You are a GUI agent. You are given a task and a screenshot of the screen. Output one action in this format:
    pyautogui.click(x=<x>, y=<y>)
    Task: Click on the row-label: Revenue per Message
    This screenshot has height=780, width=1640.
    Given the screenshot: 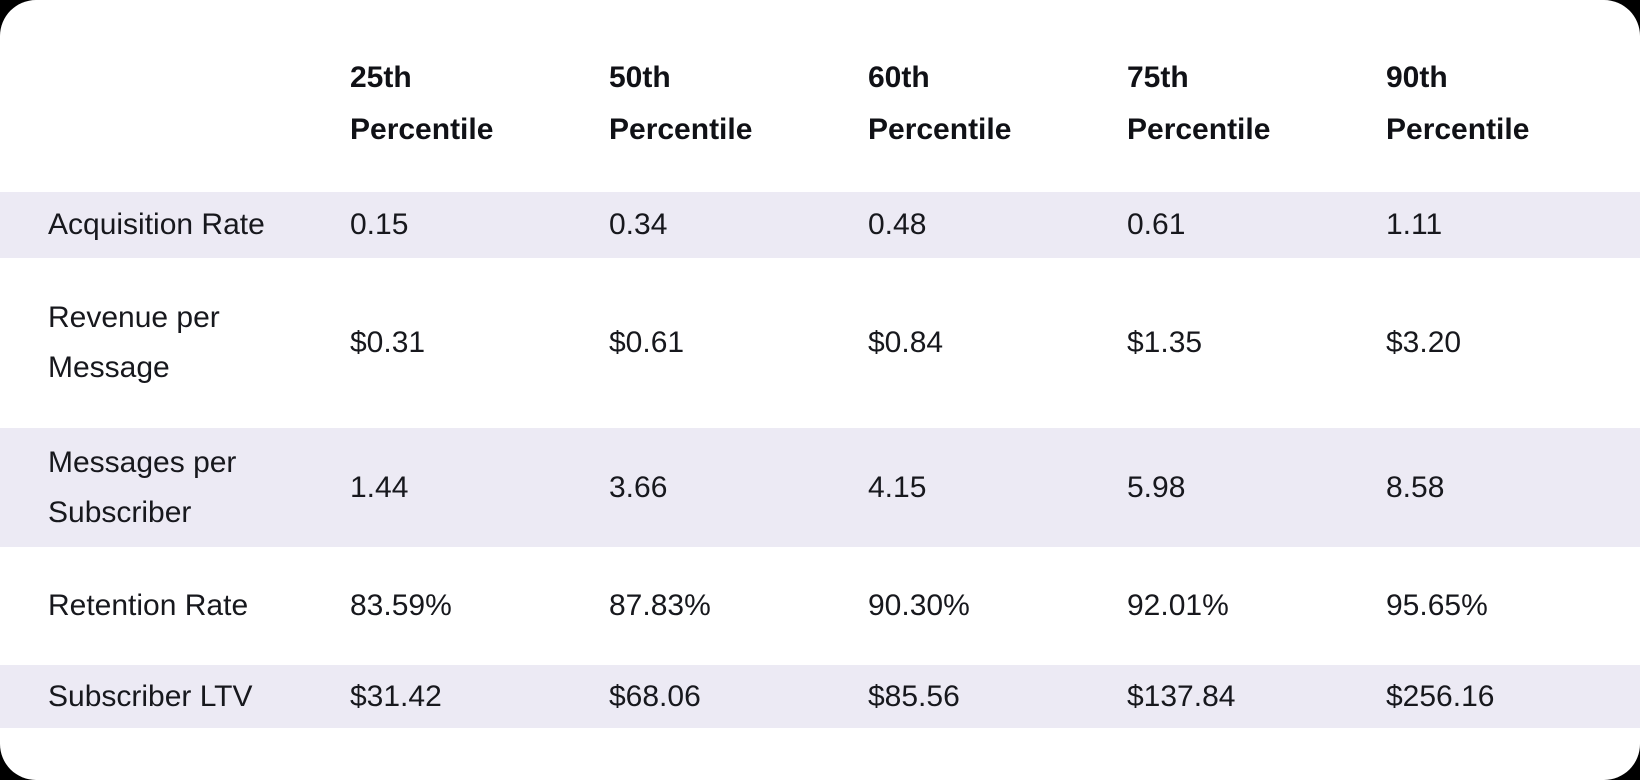 What is the action you would take?
    pyautogui.click(x=134, y=342)
    